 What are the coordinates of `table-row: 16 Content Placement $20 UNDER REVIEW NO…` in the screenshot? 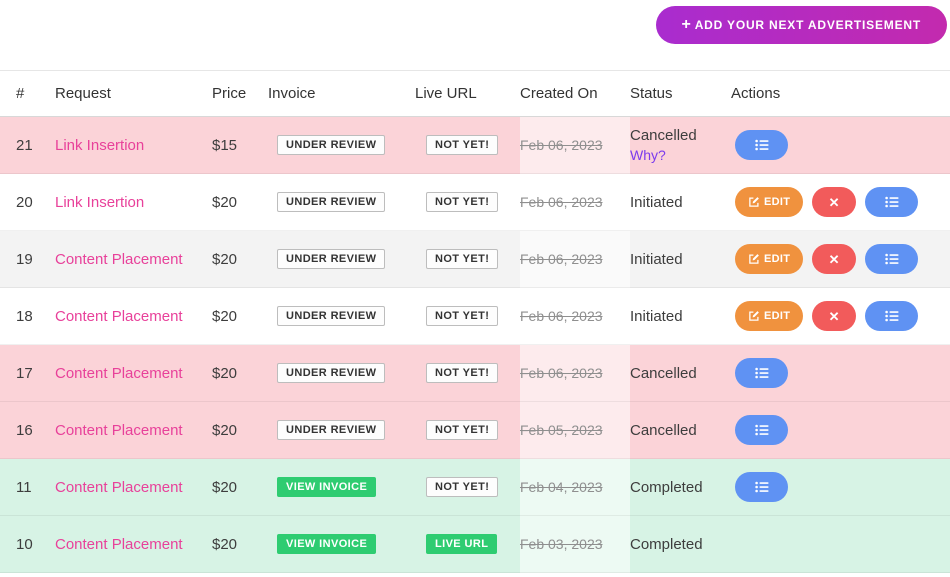 It's located at (475, 430).